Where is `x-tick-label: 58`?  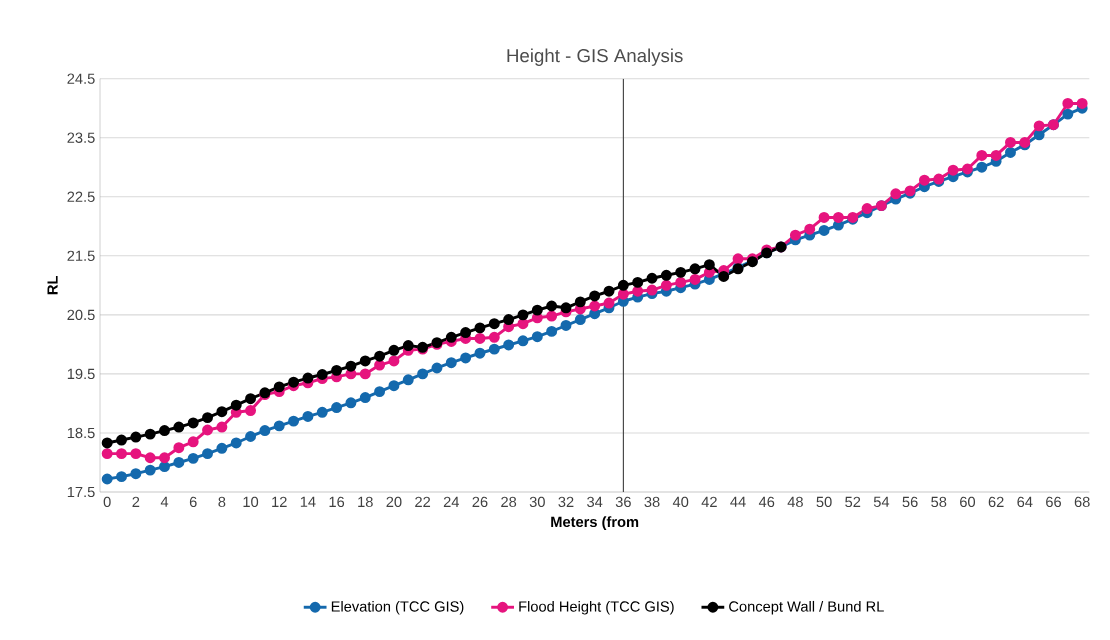
x-tick-label: 58 is located at coordinates (939, 502).